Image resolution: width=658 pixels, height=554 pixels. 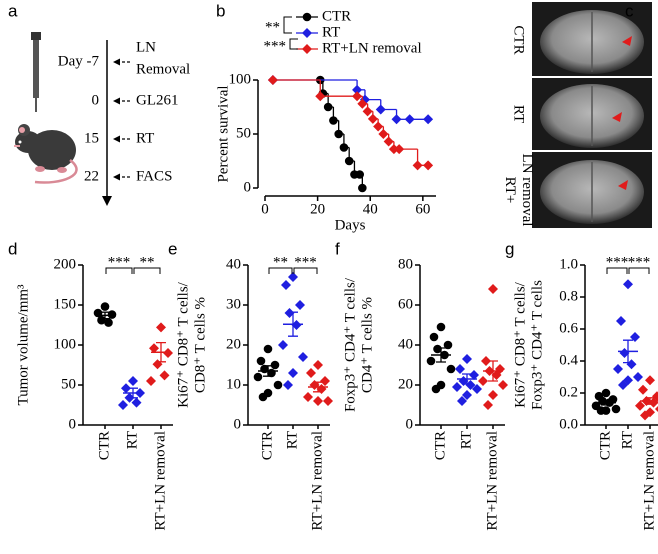 I want to click on legend-marker, so click(x=307, y=33).